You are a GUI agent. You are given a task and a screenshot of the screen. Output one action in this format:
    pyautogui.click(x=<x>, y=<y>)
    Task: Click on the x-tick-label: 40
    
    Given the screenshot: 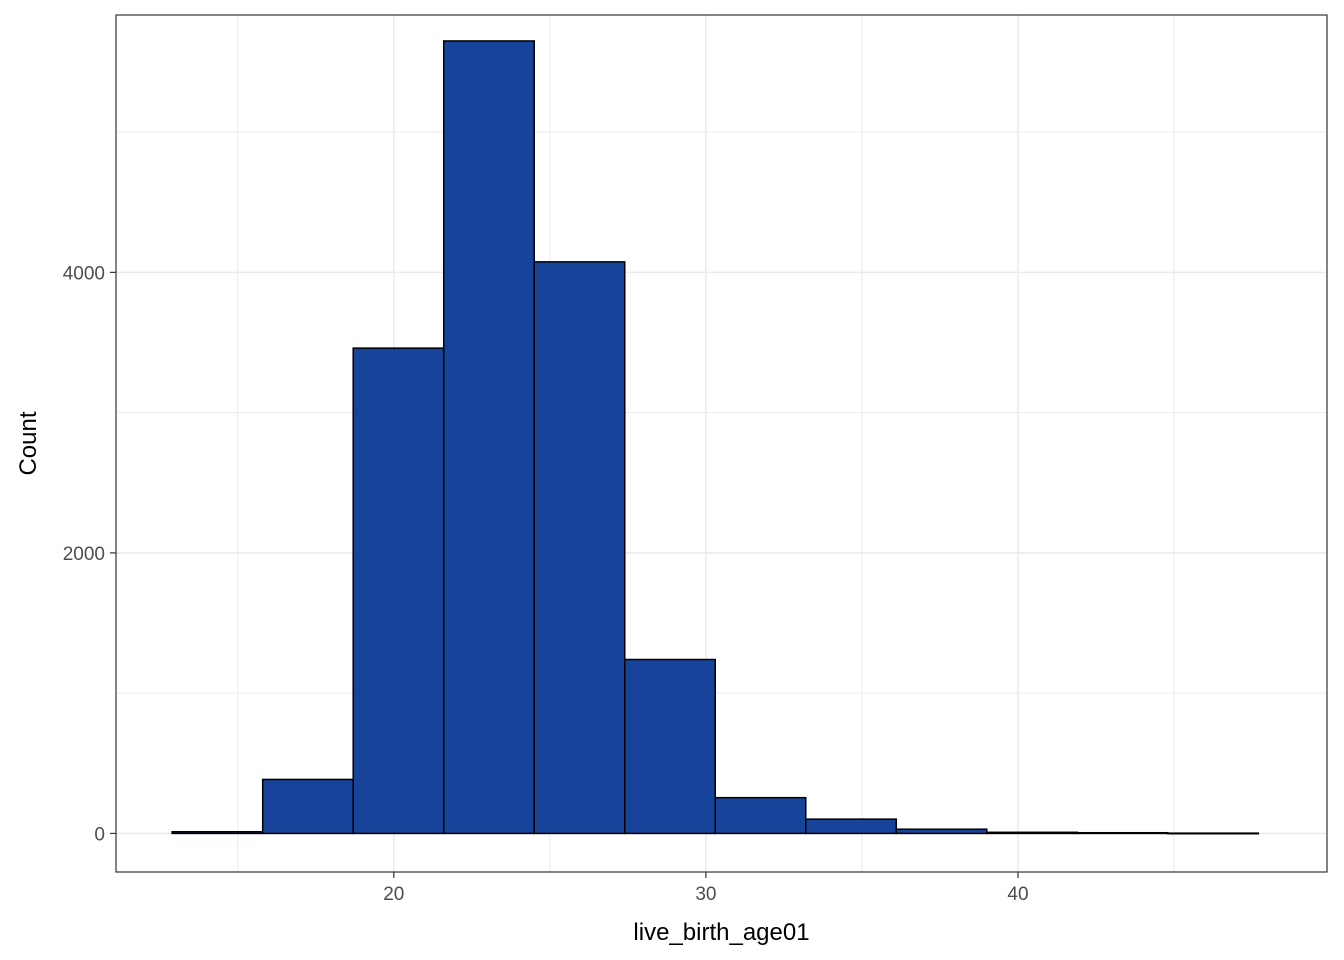 What is the action you would take?
    pyautogui.click(x=1017, y=894)
    